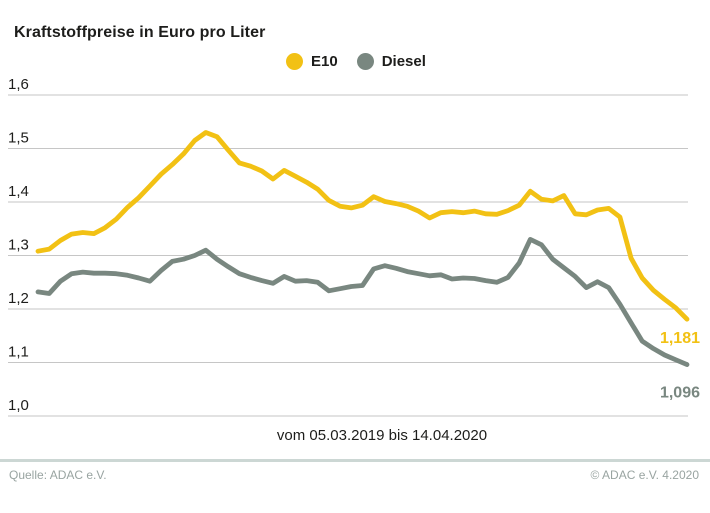 The width and height of the screenshot is (710, 513). I want to click on legend-item-e10: E10, so click(312, 61).